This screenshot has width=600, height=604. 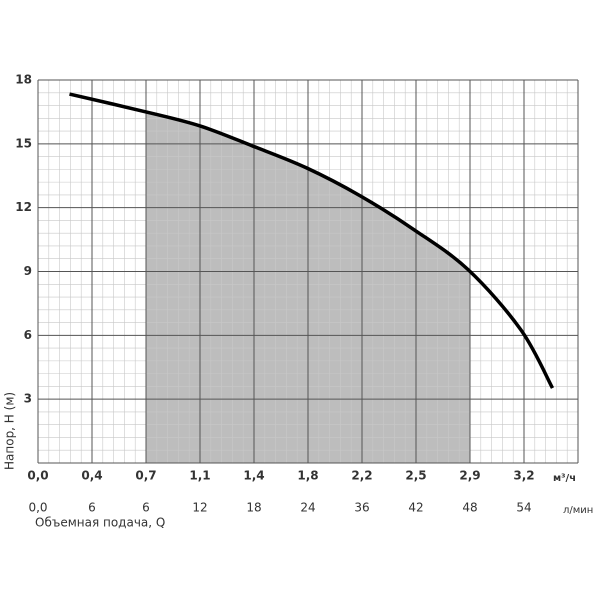 What do you see at coordinates (307, 476) in the screenshot?
I see `x-tick-label: 1,8` at bounding box center [307, 476].